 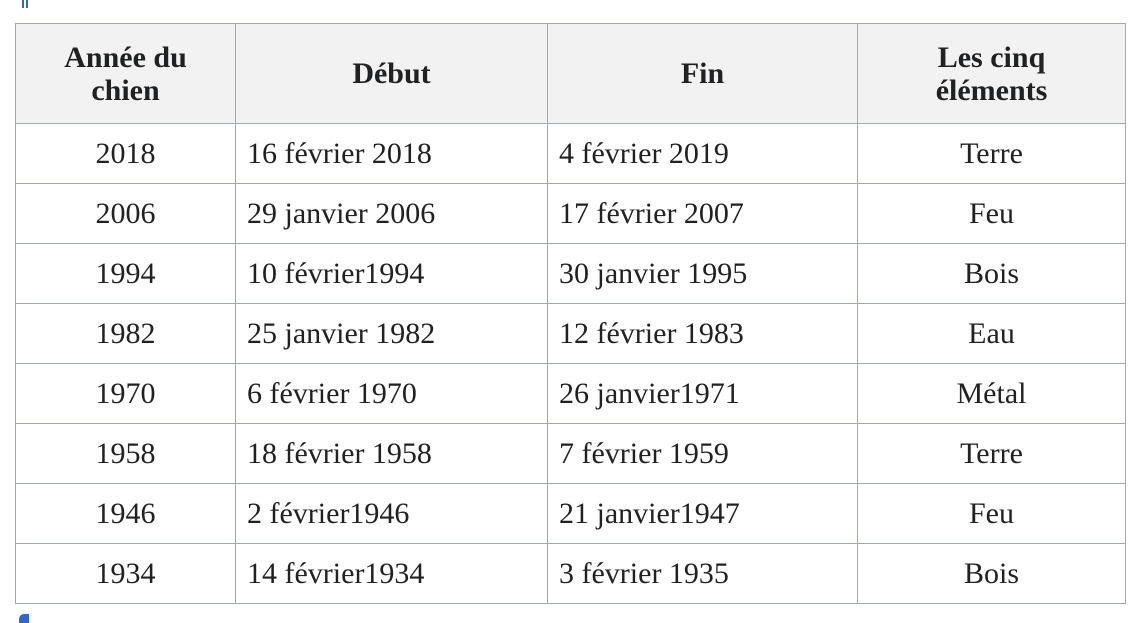 I want to click on table-cell: 2006, so click(x=125, y=213).